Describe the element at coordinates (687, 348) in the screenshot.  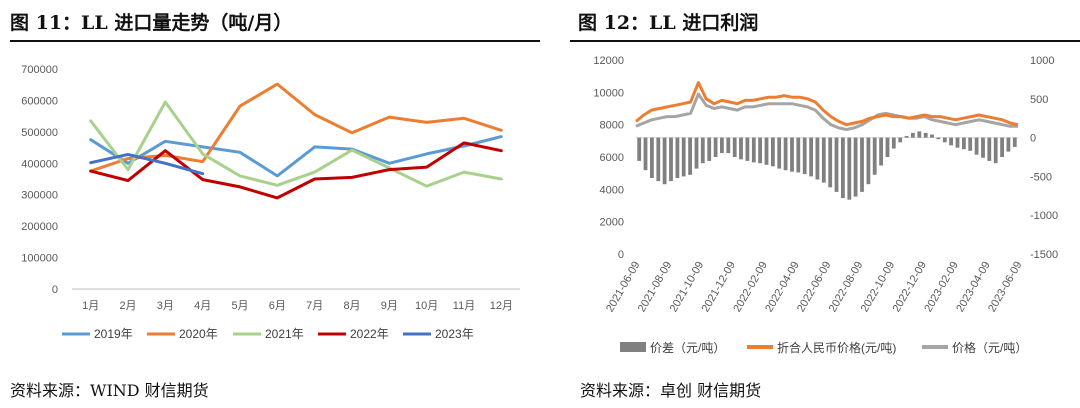
I see `legend-label: 价差（元/吨）` at that location.